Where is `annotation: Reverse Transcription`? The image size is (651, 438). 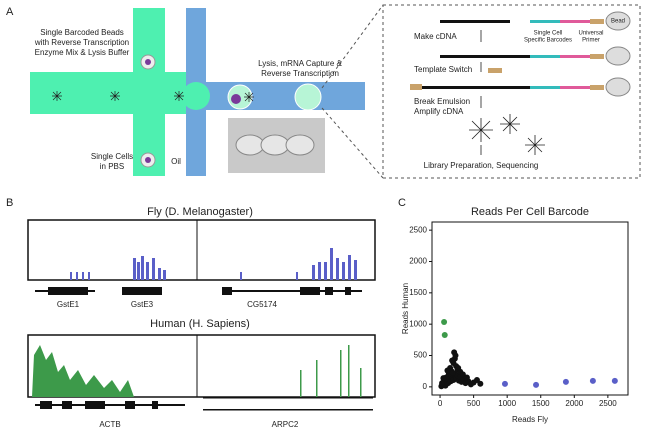
annotation: Reverse Transcription is located at coordinates (300, 73).